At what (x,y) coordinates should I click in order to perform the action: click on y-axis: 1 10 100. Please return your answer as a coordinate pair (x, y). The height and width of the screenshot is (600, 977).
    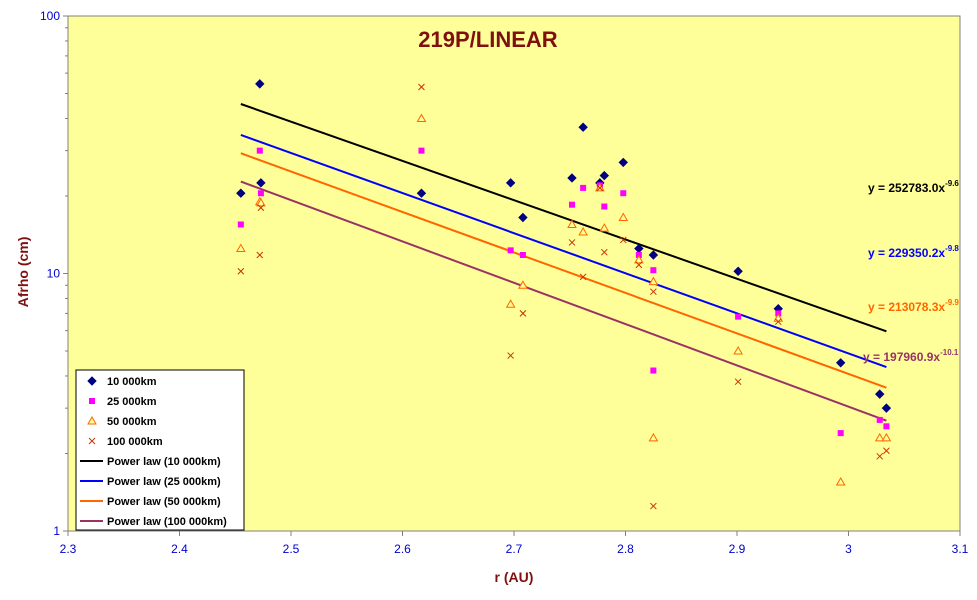
    Looking at the image, I should click on (54, 273).